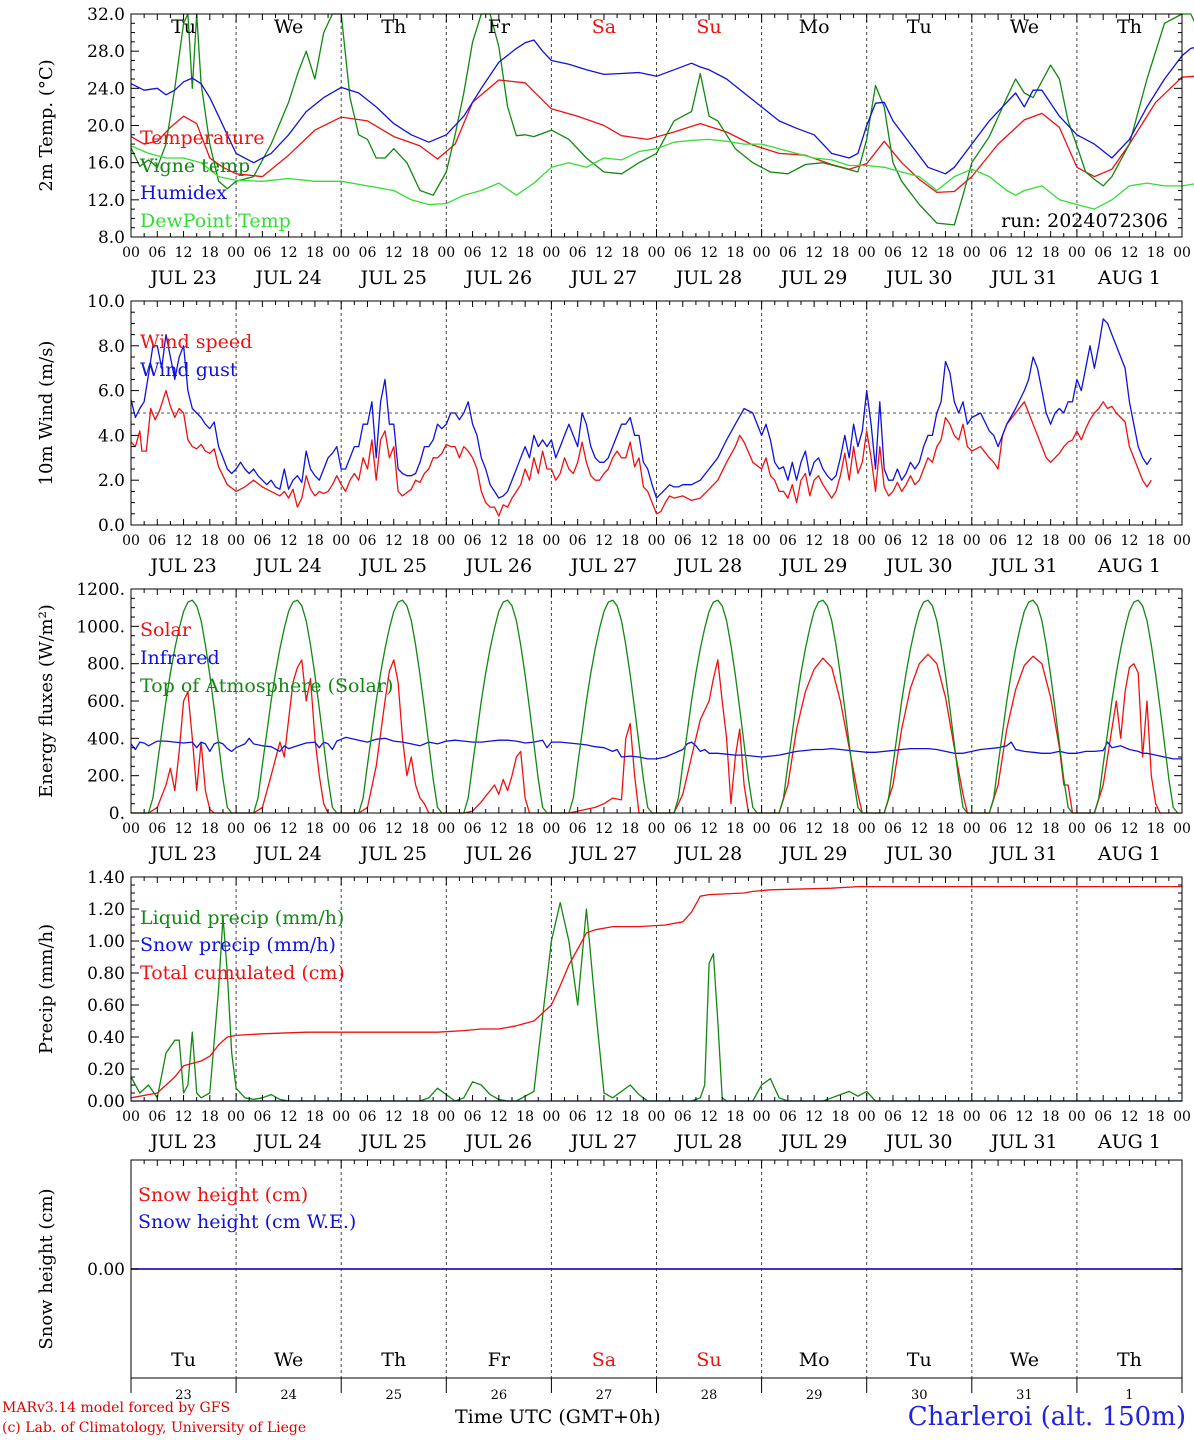  I want to click on weekday-label-top: Th, so click(1129, 27).